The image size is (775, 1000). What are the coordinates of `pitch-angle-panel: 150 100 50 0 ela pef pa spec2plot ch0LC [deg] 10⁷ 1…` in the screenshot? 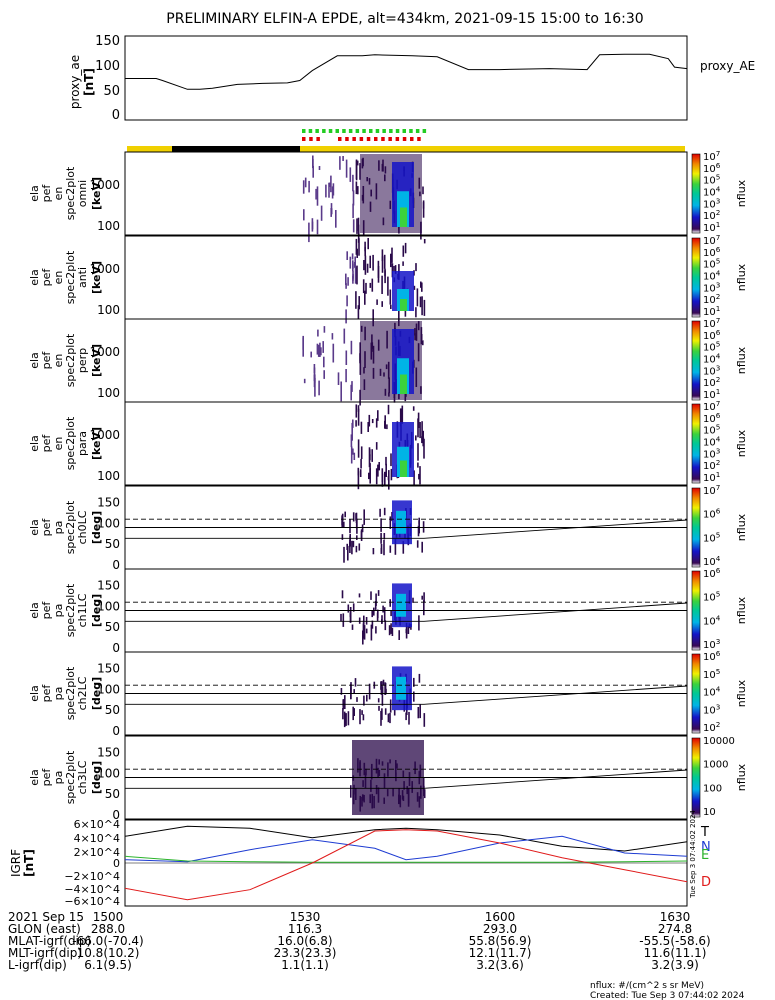 It's located at (388, 527).